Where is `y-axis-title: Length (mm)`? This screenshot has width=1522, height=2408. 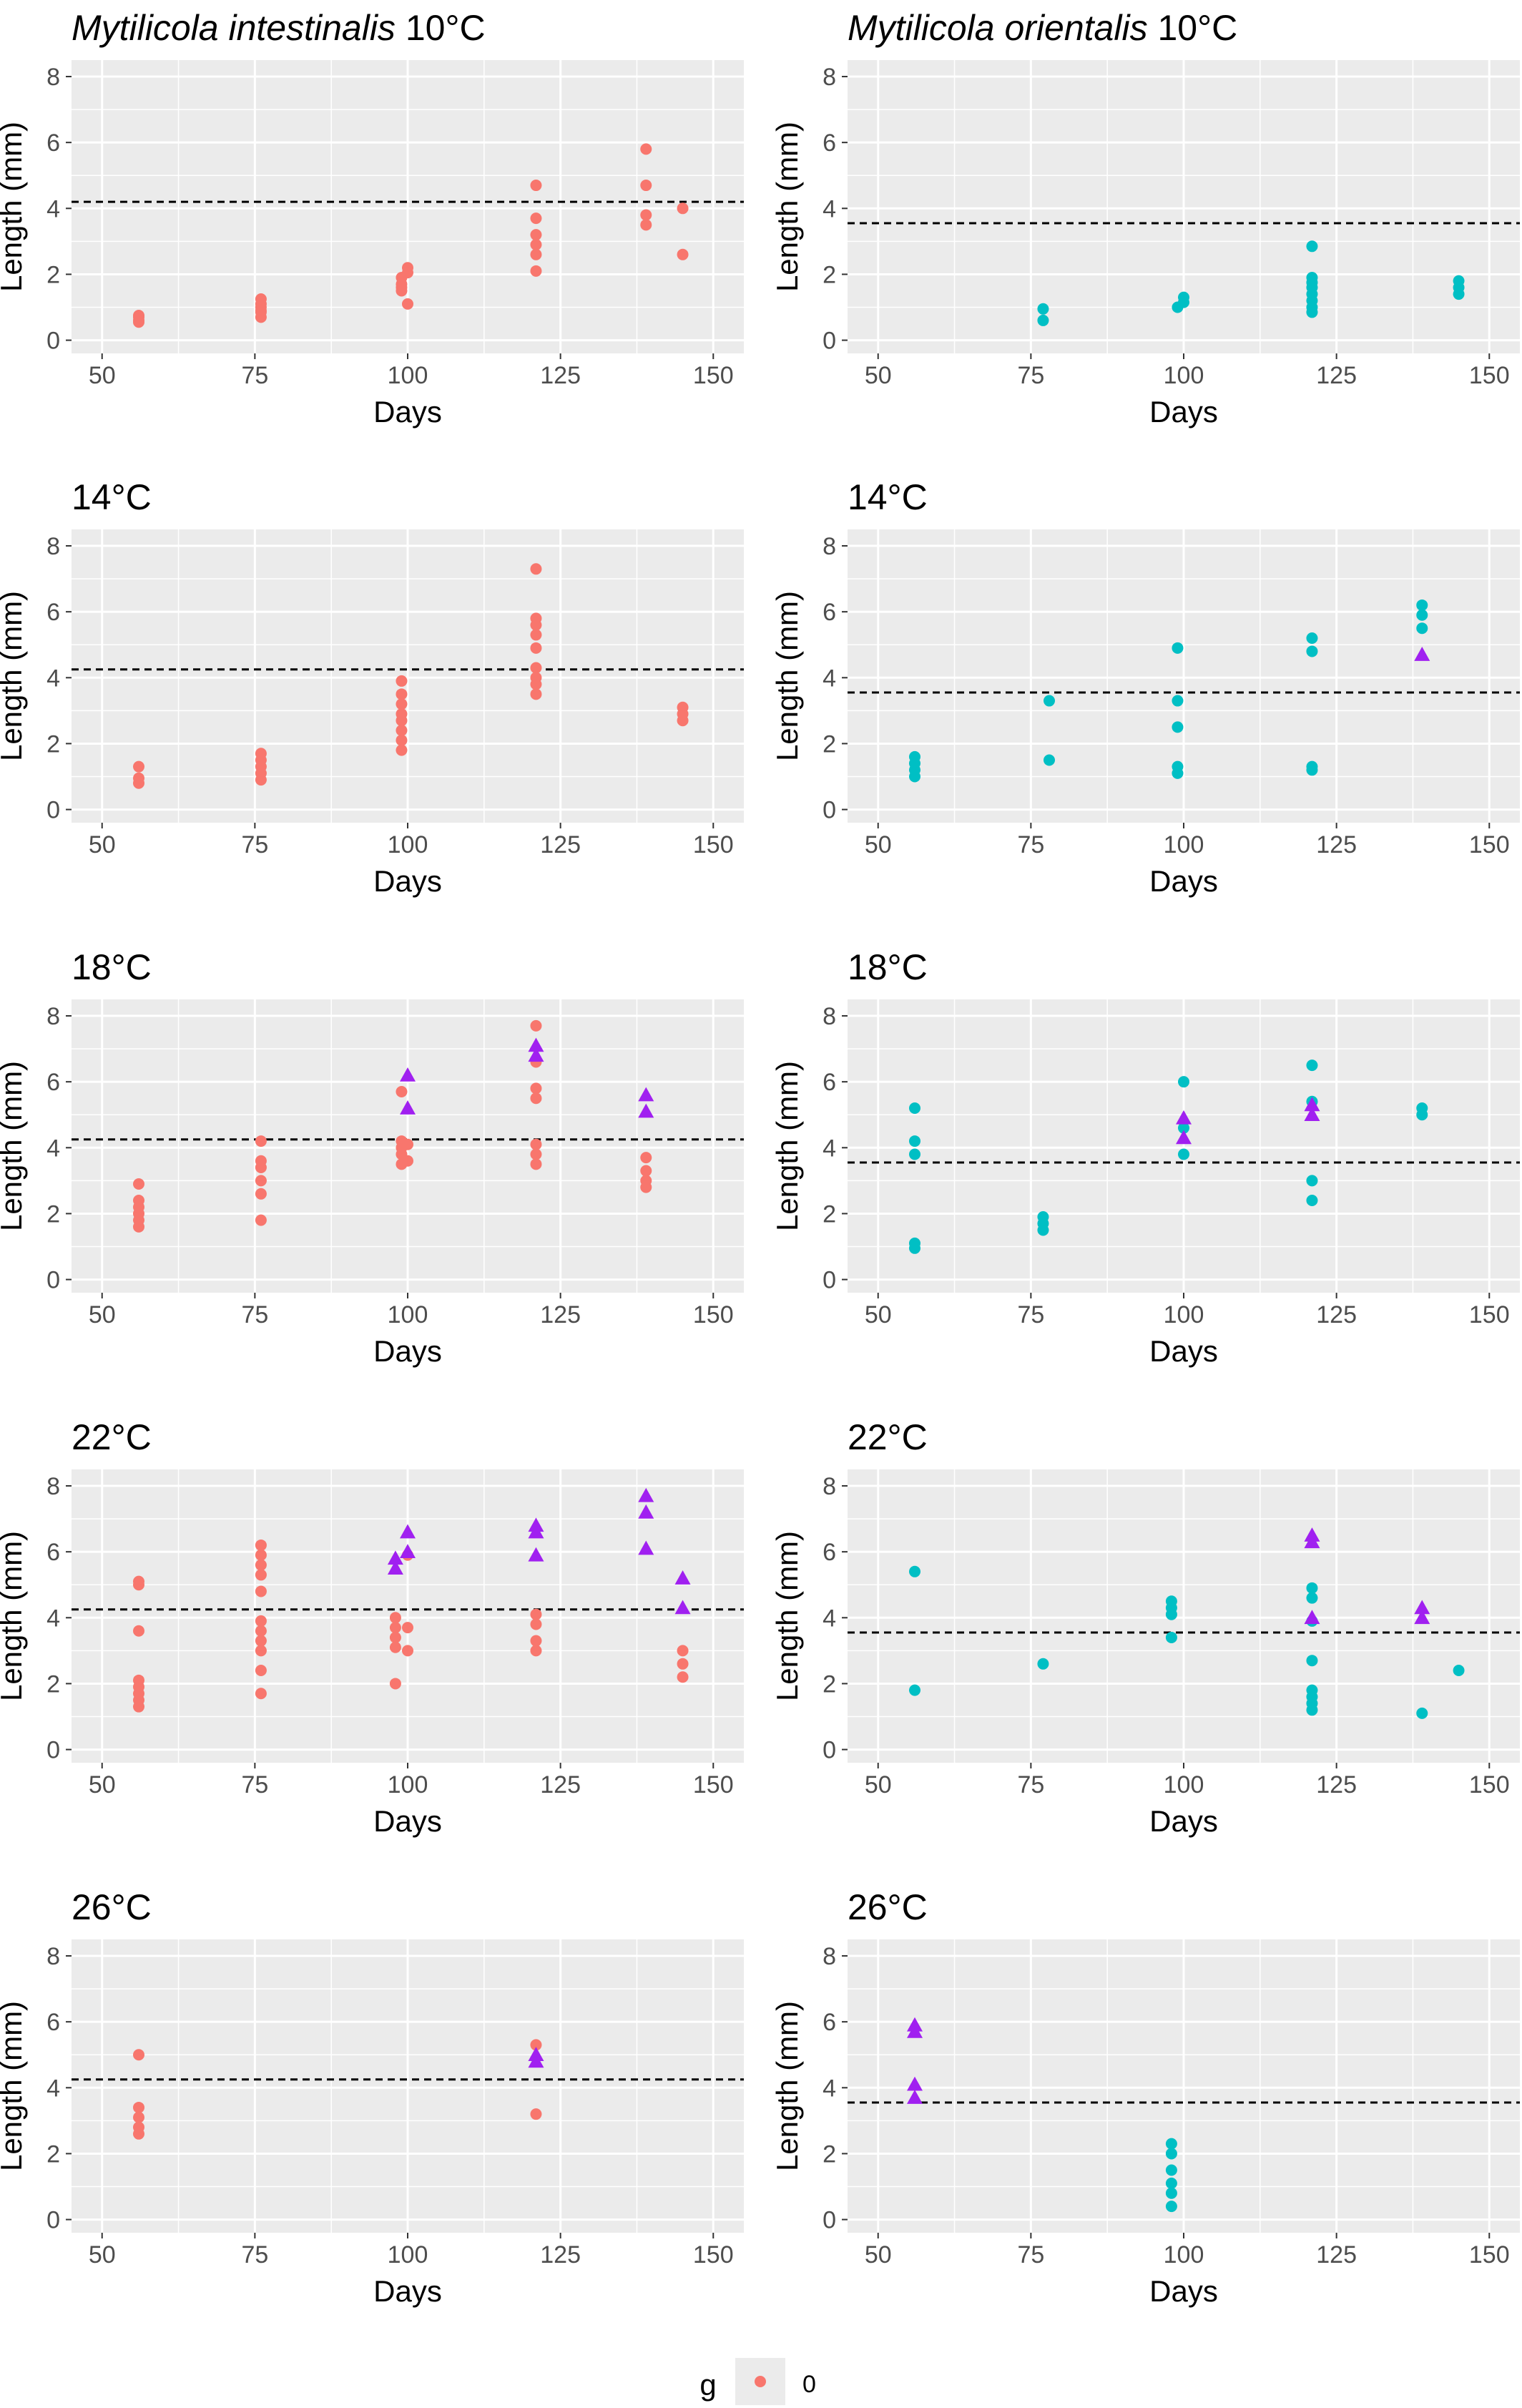
y-axis-title: Length (mm) is located at coordinates (14, 676).